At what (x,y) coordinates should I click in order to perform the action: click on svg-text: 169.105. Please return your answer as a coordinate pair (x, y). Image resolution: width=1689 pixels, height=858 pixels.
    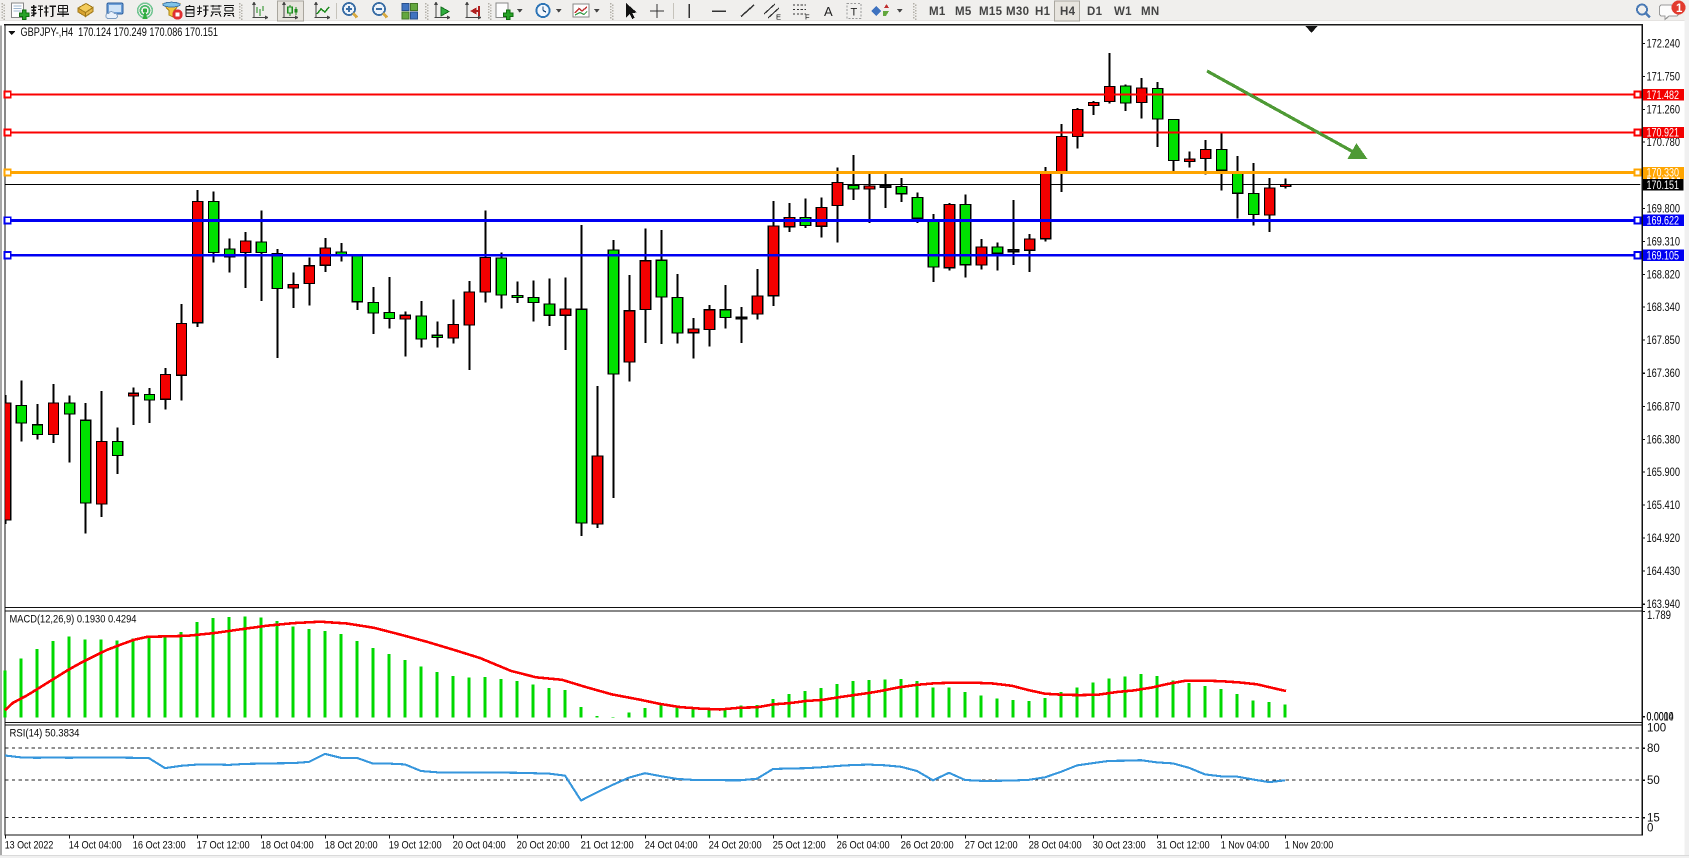
    Looking at the image, I should click on (1663, 256).